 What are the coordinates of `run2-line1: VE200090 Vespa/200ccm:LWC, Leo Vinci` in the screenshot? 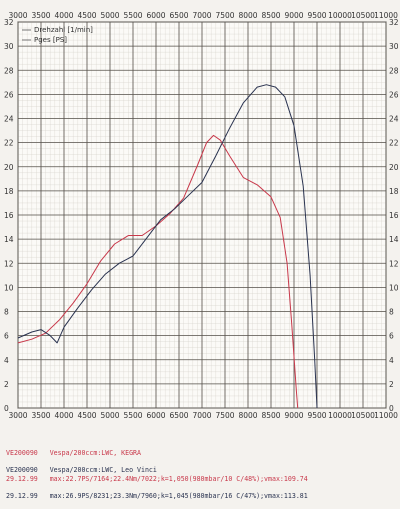 It's located at (202, 470).